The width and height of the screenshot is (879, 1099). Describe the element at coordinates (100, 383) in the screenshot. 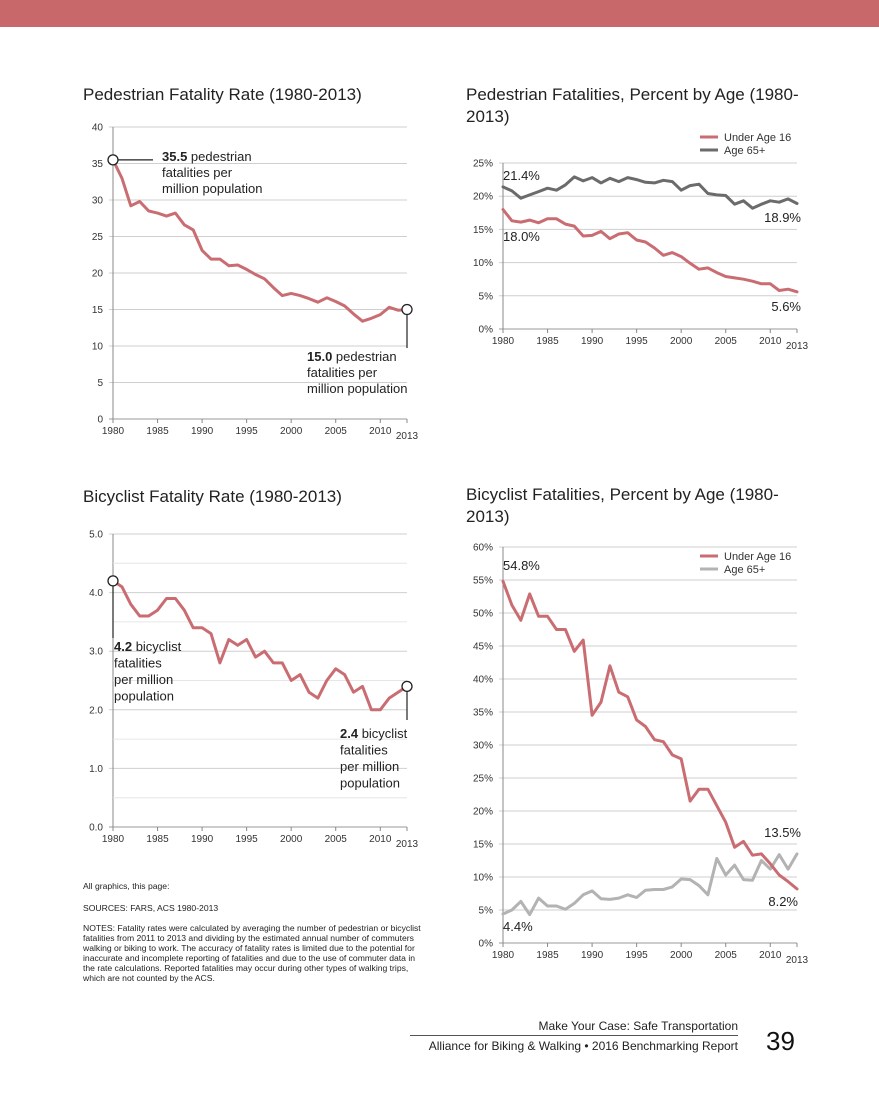

I see `y-tick-label: 5` at that location.